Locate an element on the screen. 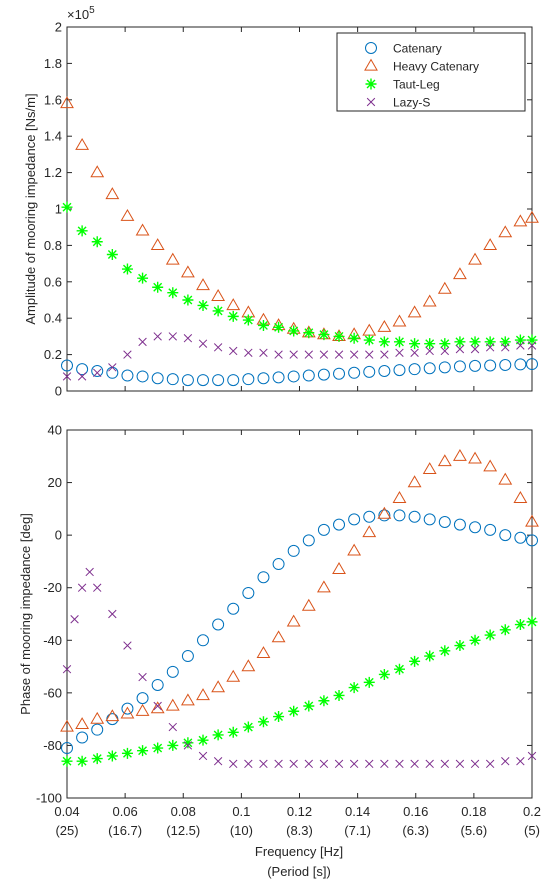  amplitude-exponent-label: ×10⁵ is located at coordinates (81, 13).